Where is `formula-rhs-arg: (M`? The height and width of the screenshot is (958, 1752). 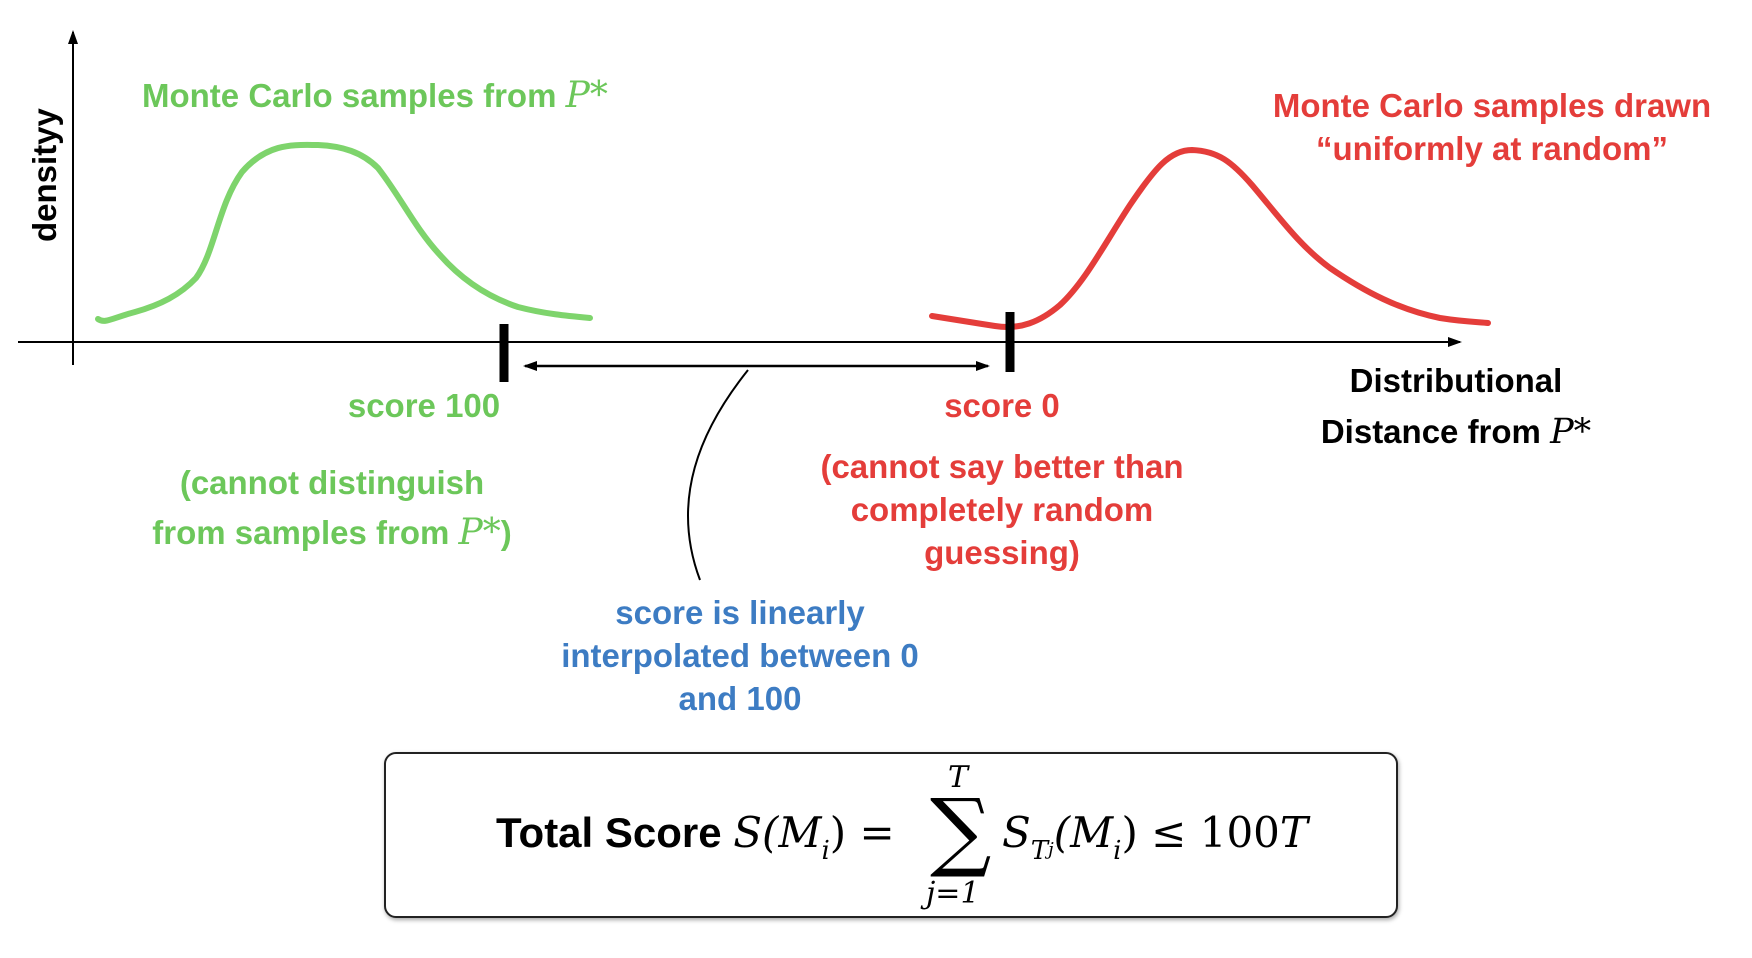
formula-rhs-arg: (M is located at coordinates (1083, 832).